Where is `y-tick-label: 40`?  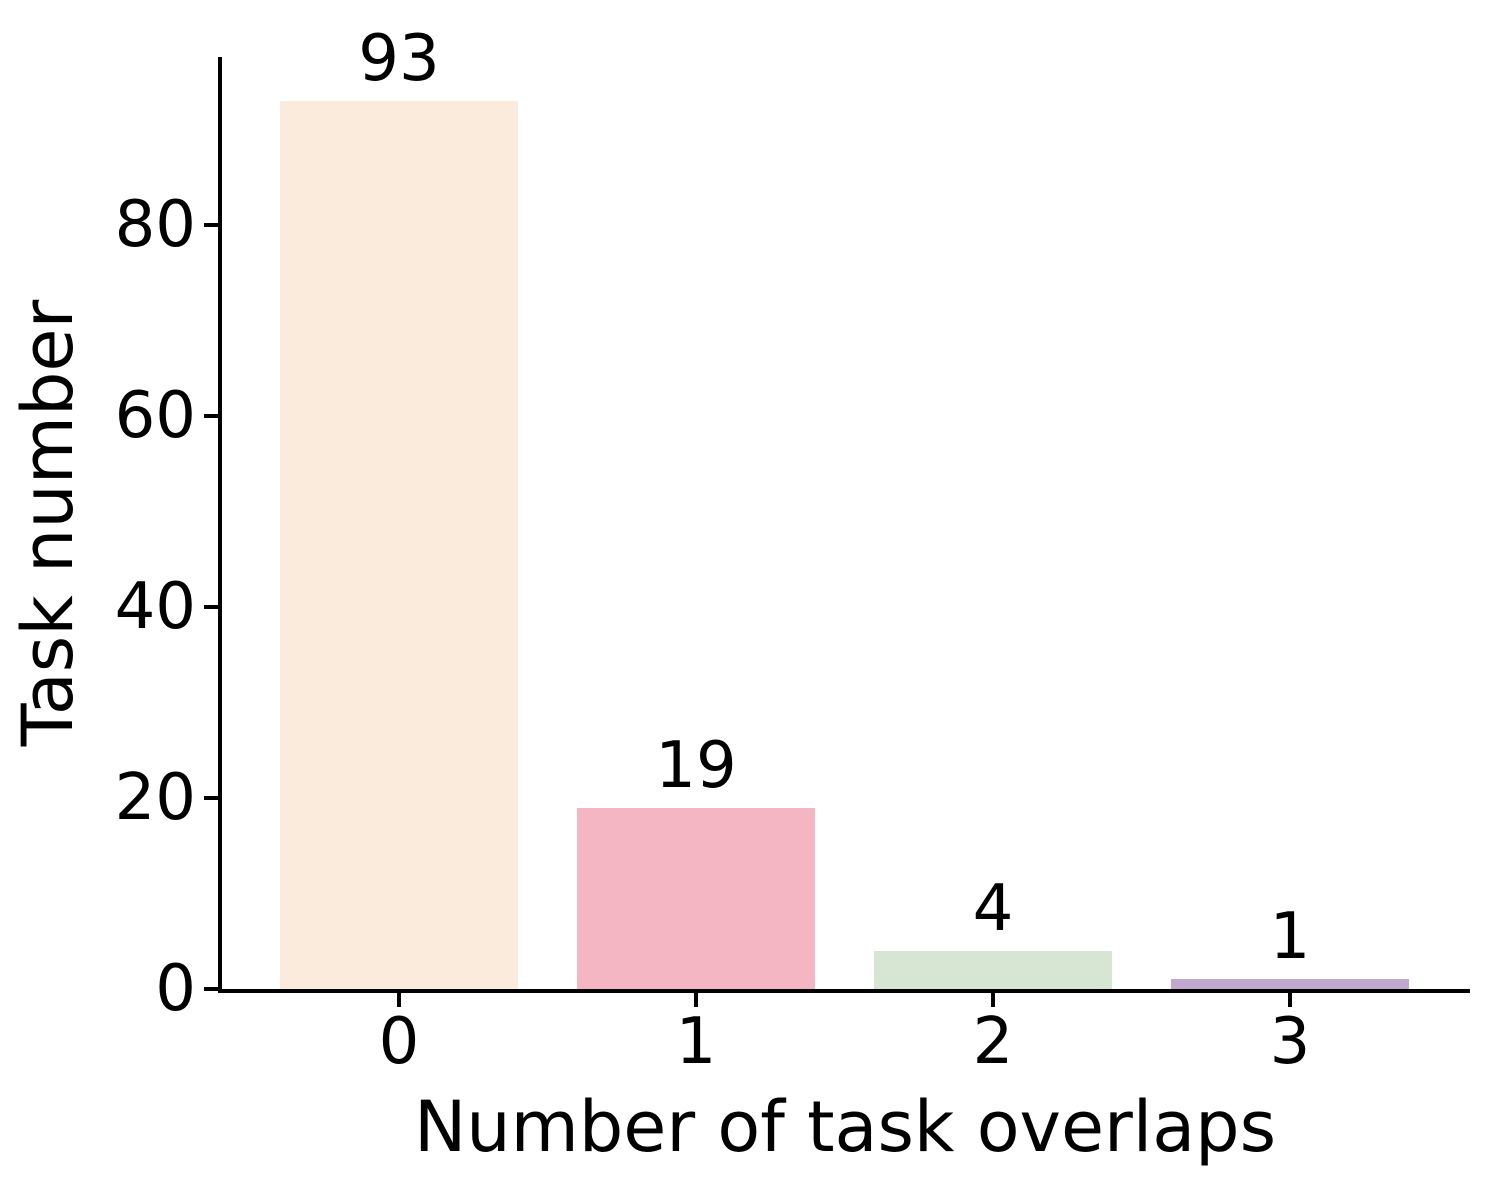 y-tick-label: 40 is located at coordinates (155, 607).